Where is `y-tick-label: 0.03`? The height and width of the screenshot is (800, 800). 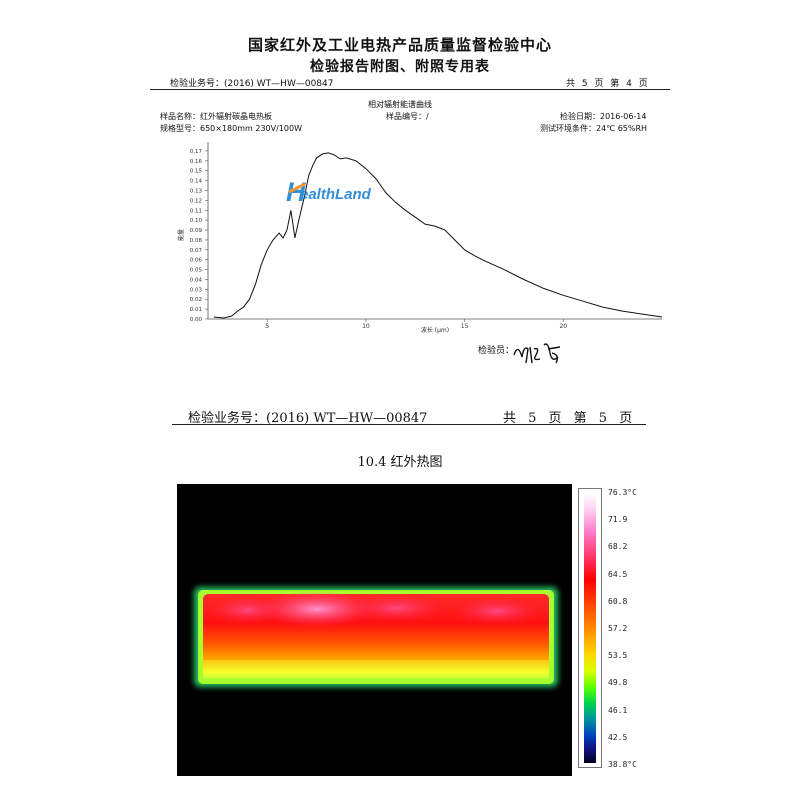 y-tick-label: 0.03 is located at coordinates (196, 290).